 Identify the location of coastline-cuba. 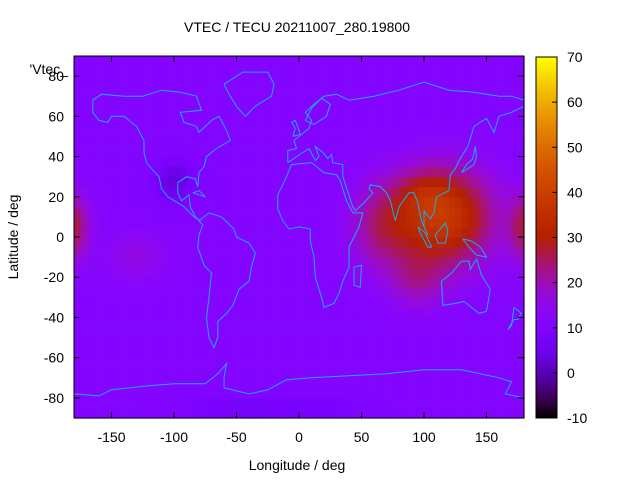
(199, 194).